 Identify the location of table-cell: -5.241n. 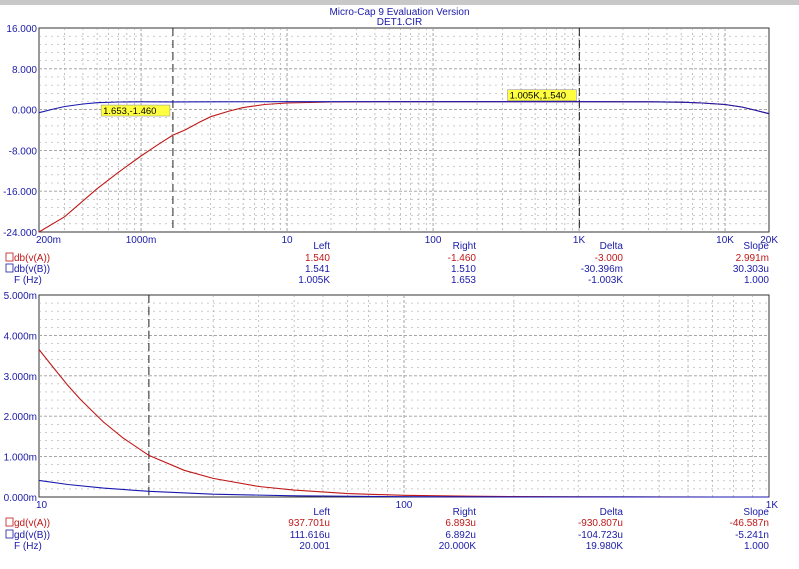
(752, 535).